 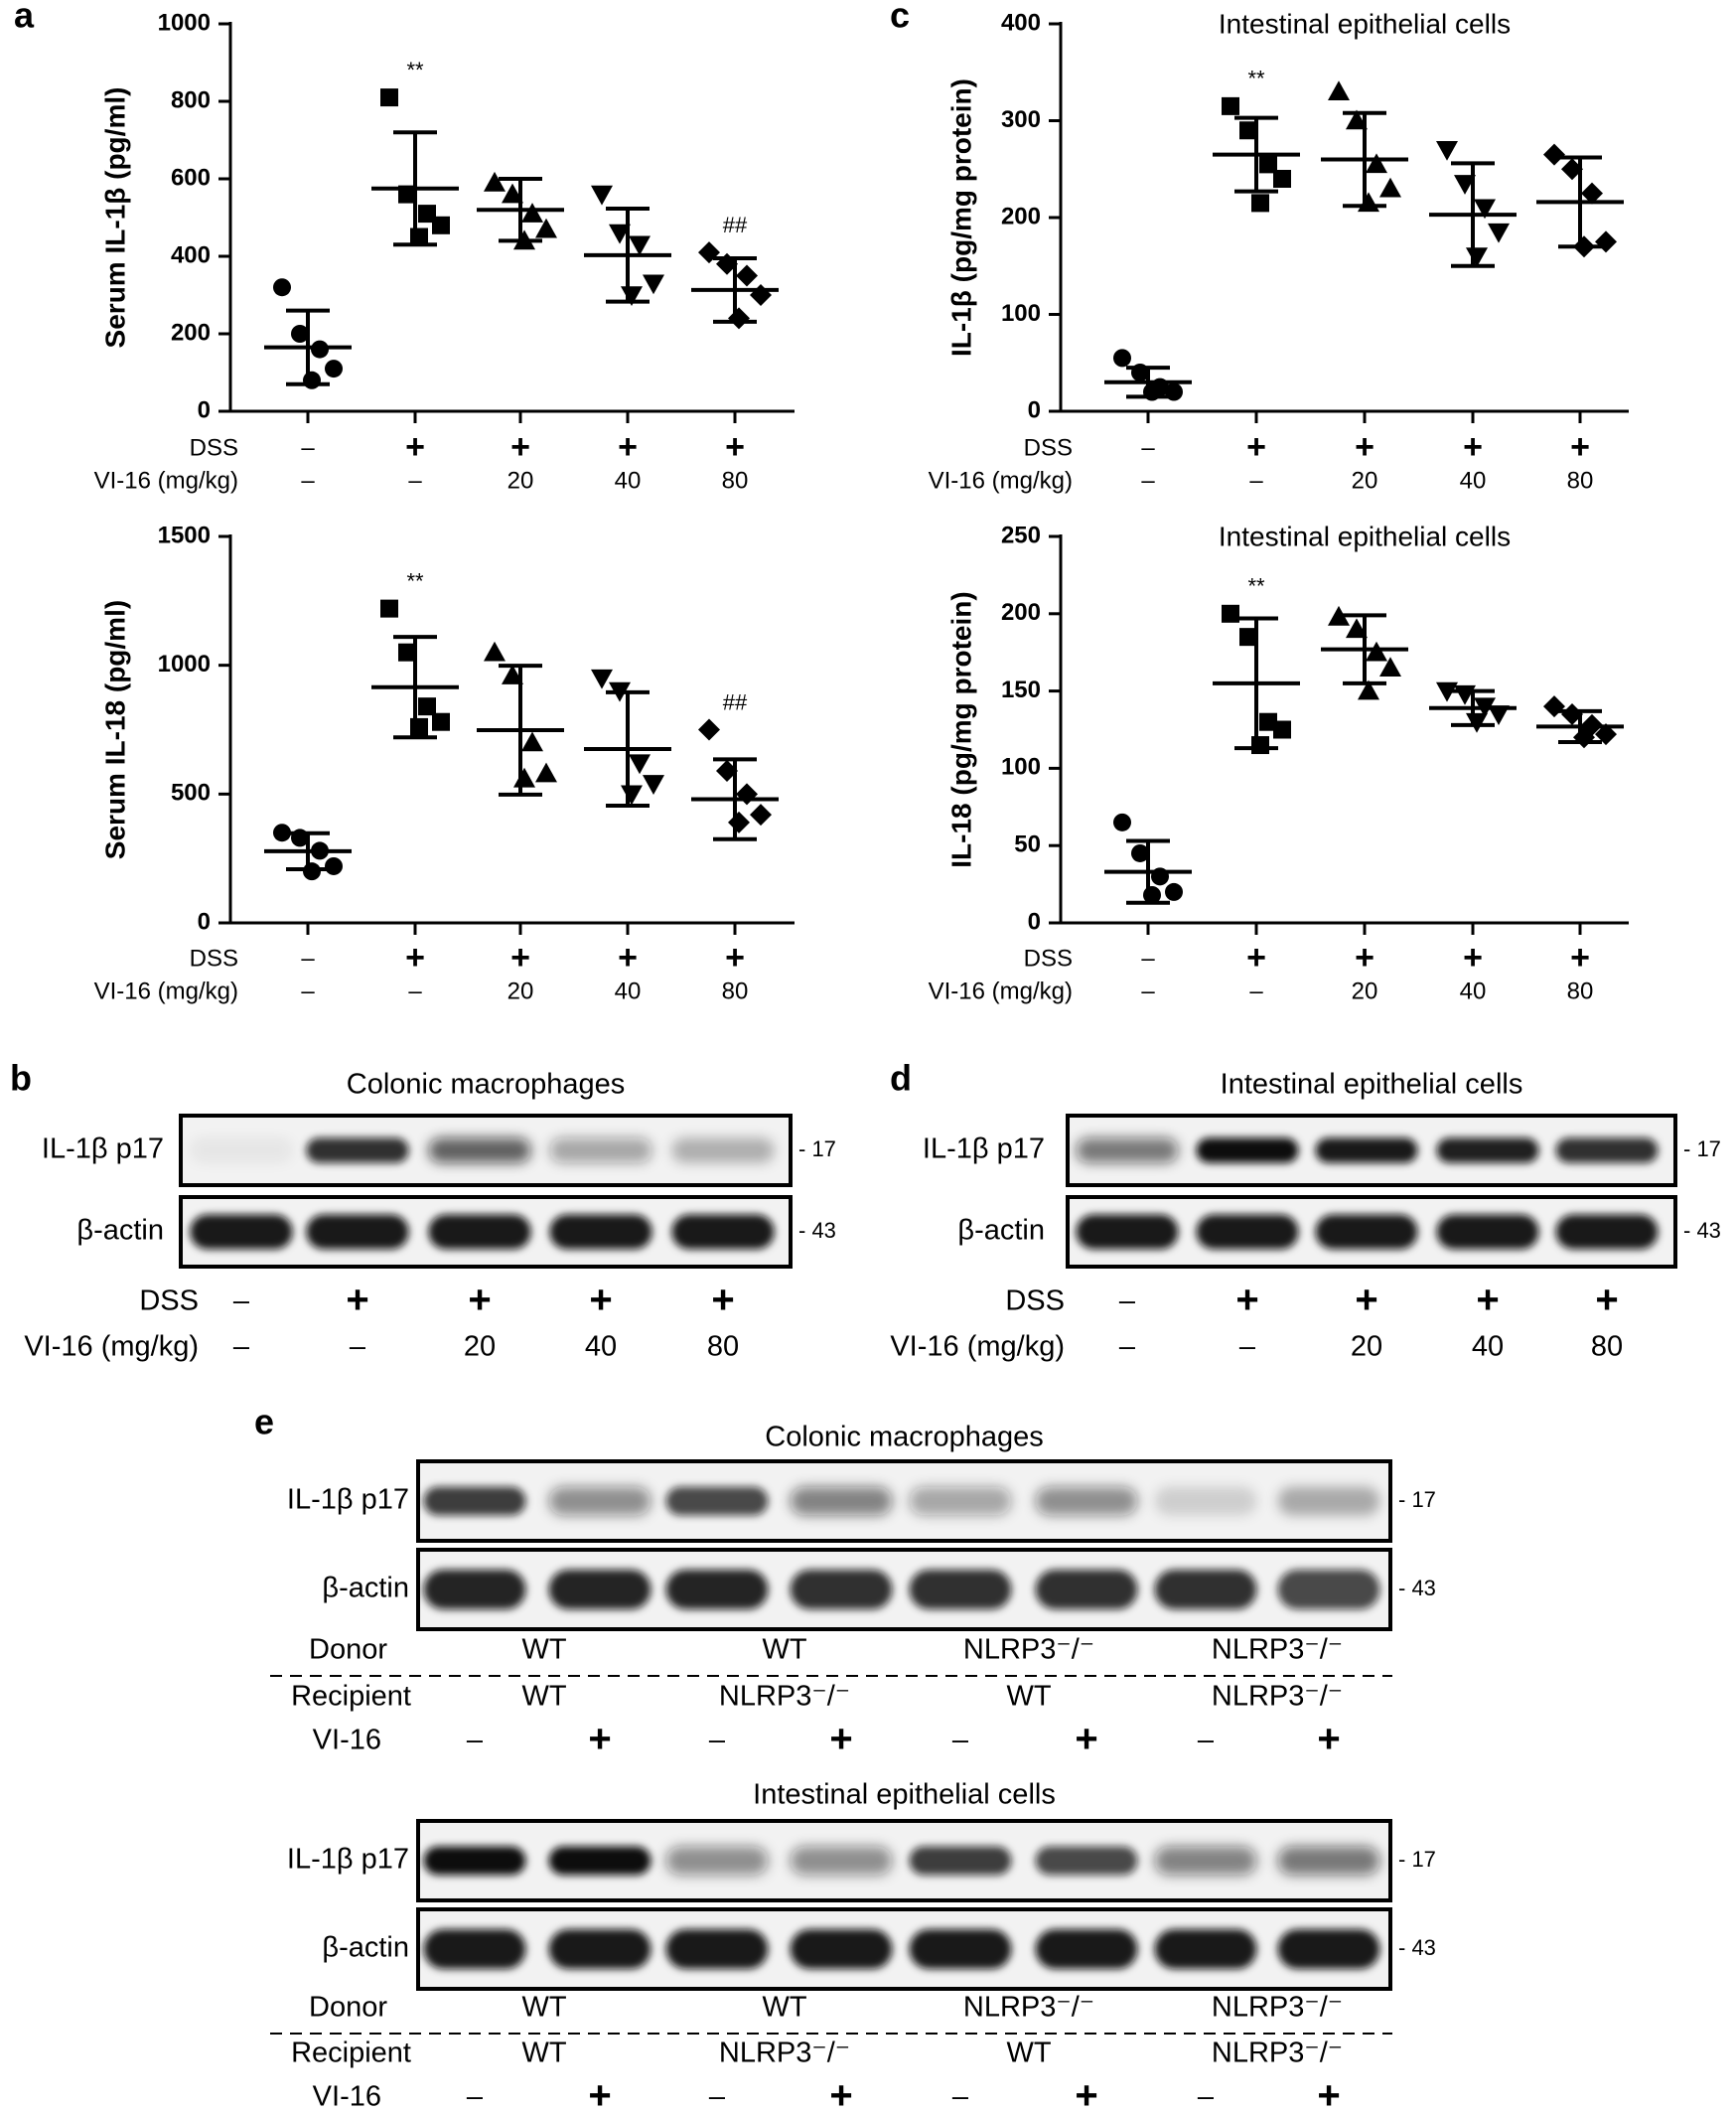 I want to click on donor-value: WT, so click(x=784, y=2008).